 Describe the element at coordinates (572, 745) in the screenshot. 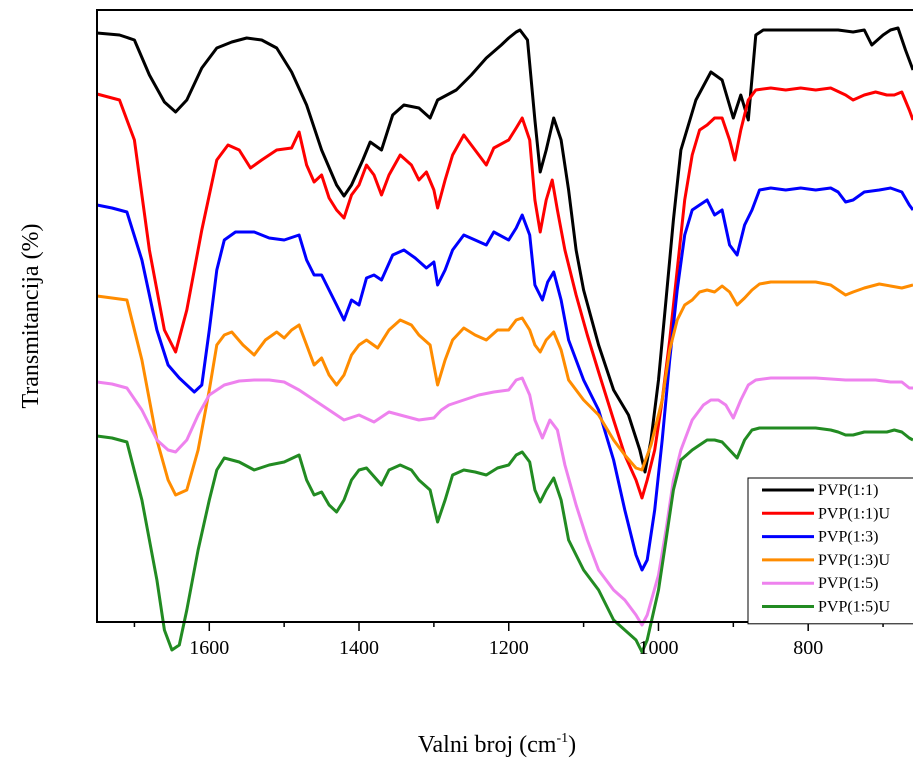

I see `x-axis-title-end: )` at that location.